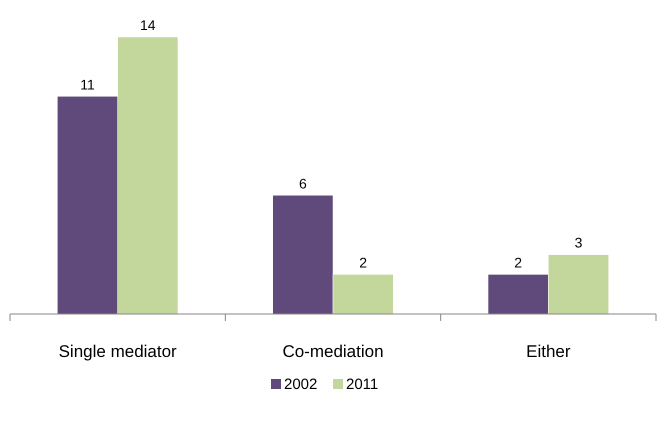 The width and height of the screenshot is (666, 424). Describe the element at coordinates (333, 351) in the screenshot. I see `x-tick-label: Co-mediation` at that location.